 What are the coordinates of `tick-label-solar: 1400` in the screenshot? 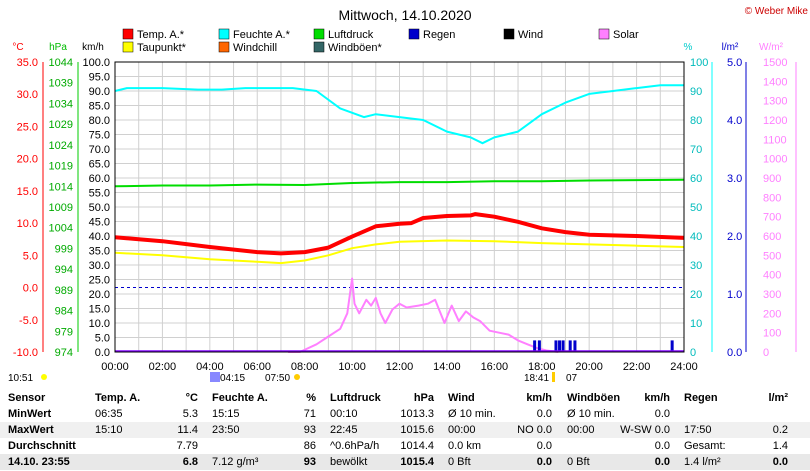 It's located at (775, 82).